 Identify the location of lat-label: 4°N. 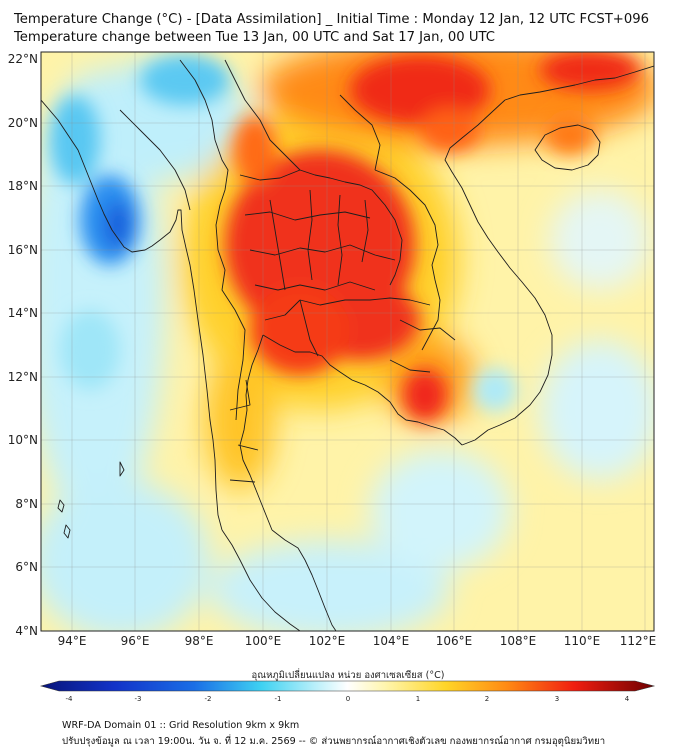
(26, 631).